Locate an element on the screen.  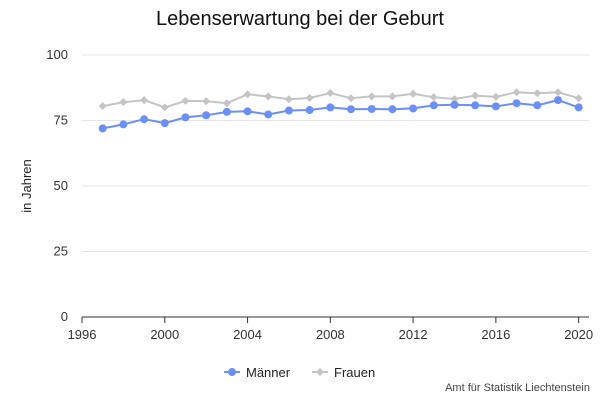
y-tick-label: 75 is located at coordinates (61, 120).